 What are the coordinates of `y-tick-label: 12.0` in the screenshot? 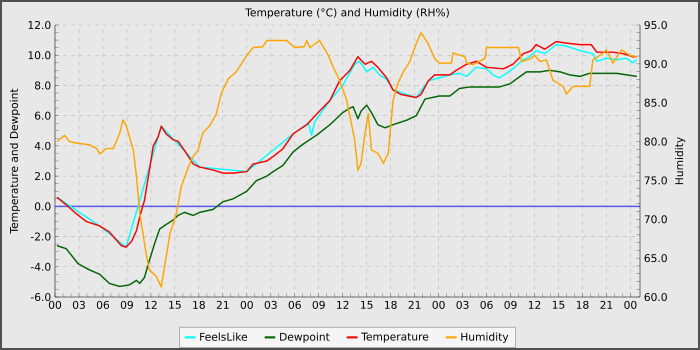 It's located at (39, 25).